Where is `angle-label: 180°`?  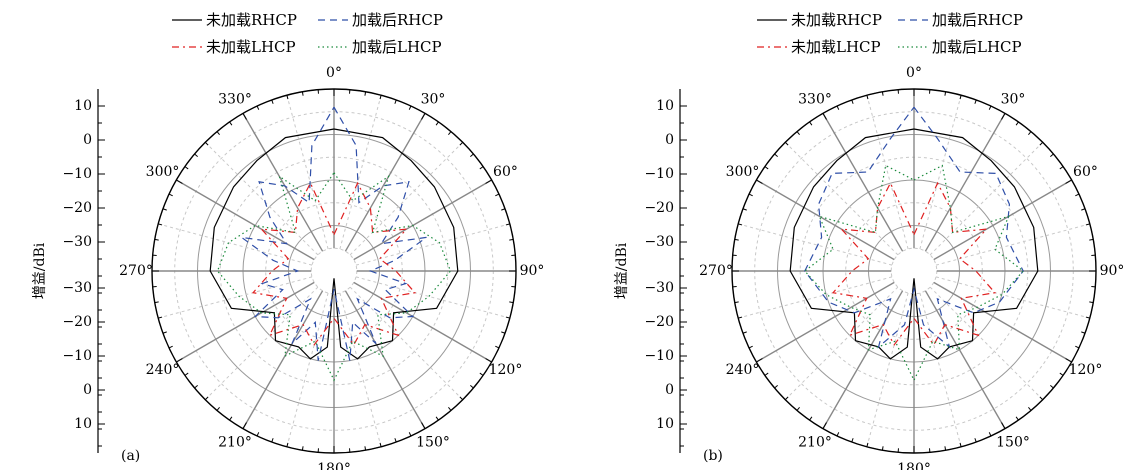
angle-label: 180° is located at coordinates (914, 465).